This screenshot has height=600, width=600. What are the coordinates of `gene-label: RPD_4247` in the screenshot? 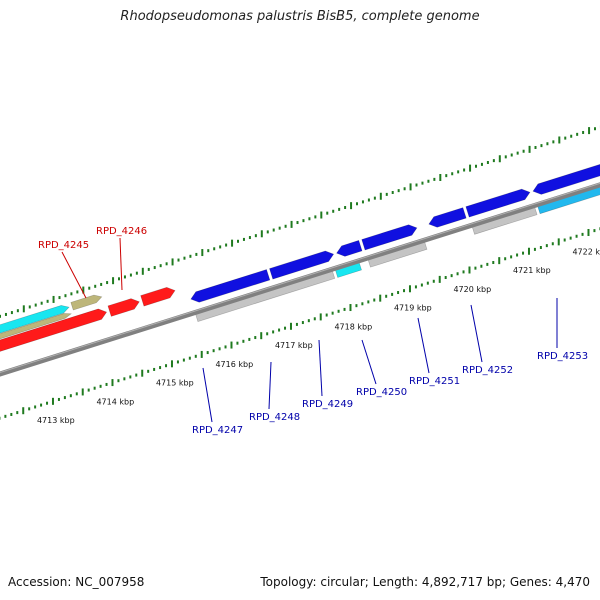 It's located at (217, 430).